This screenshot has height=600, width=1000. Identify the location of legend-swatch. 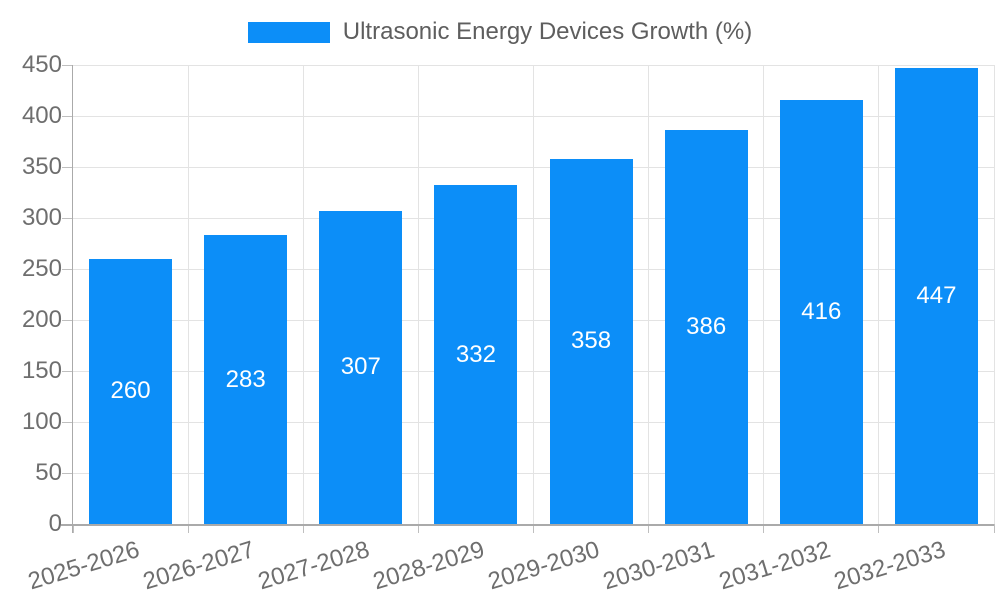
(288, 32).